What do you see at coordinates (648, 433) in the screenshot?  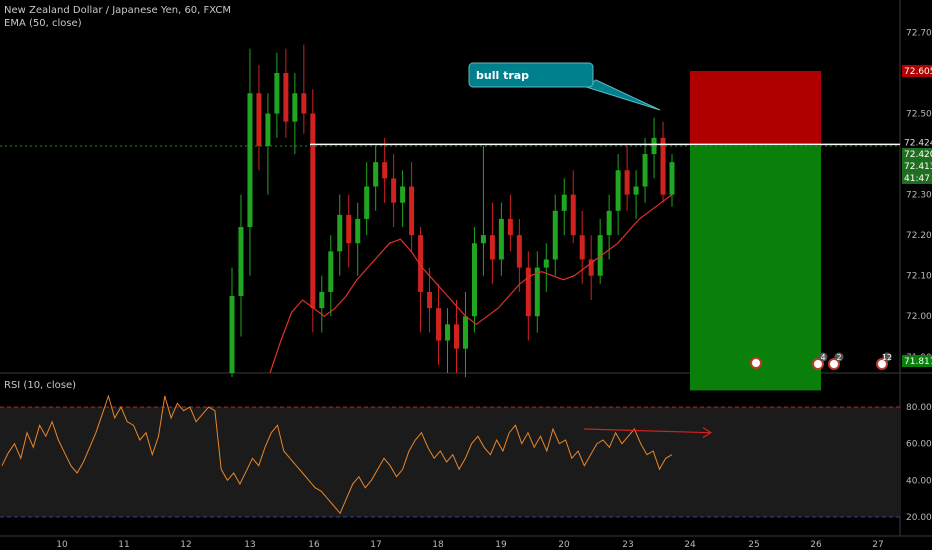 I see `divergence-arrow` at bounding box center [648, 433].